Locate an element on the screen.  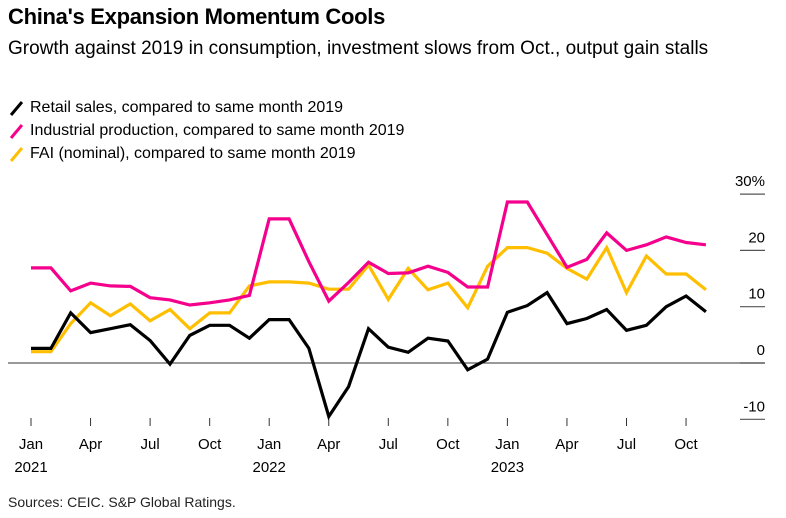
x-tick-year-label: 2022 is located at coordinates (269, 467).